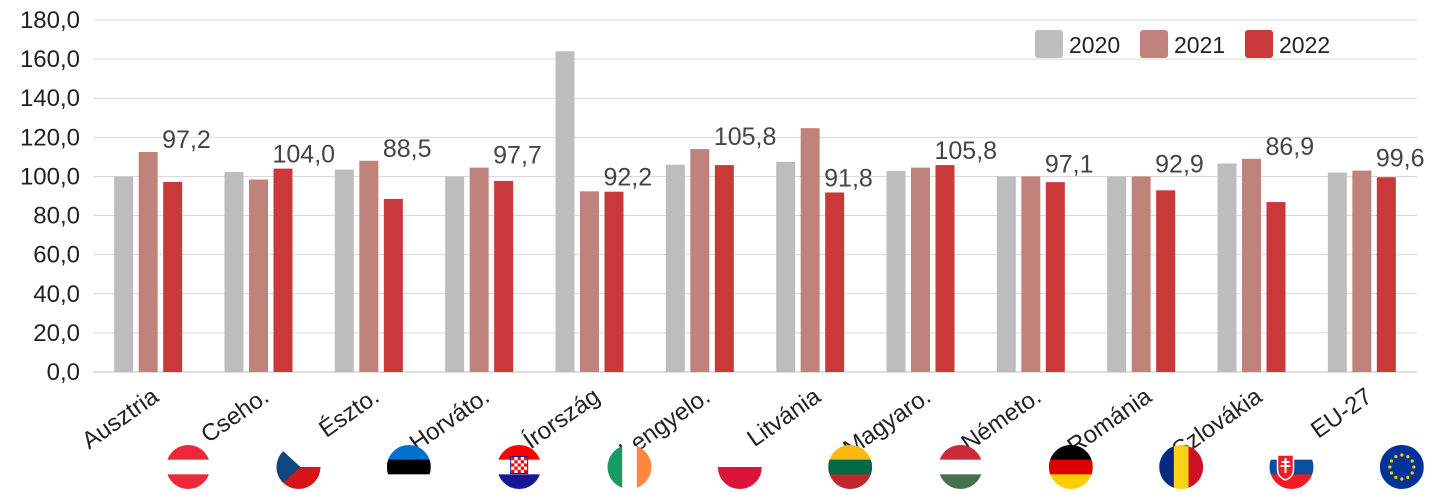  I want to click on flag-hungary-icon, so click(960, 467).